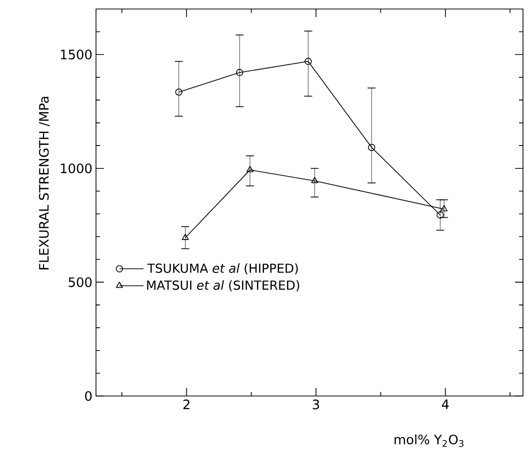  I want to click on y-tick-label: 0, so click(88, 396).